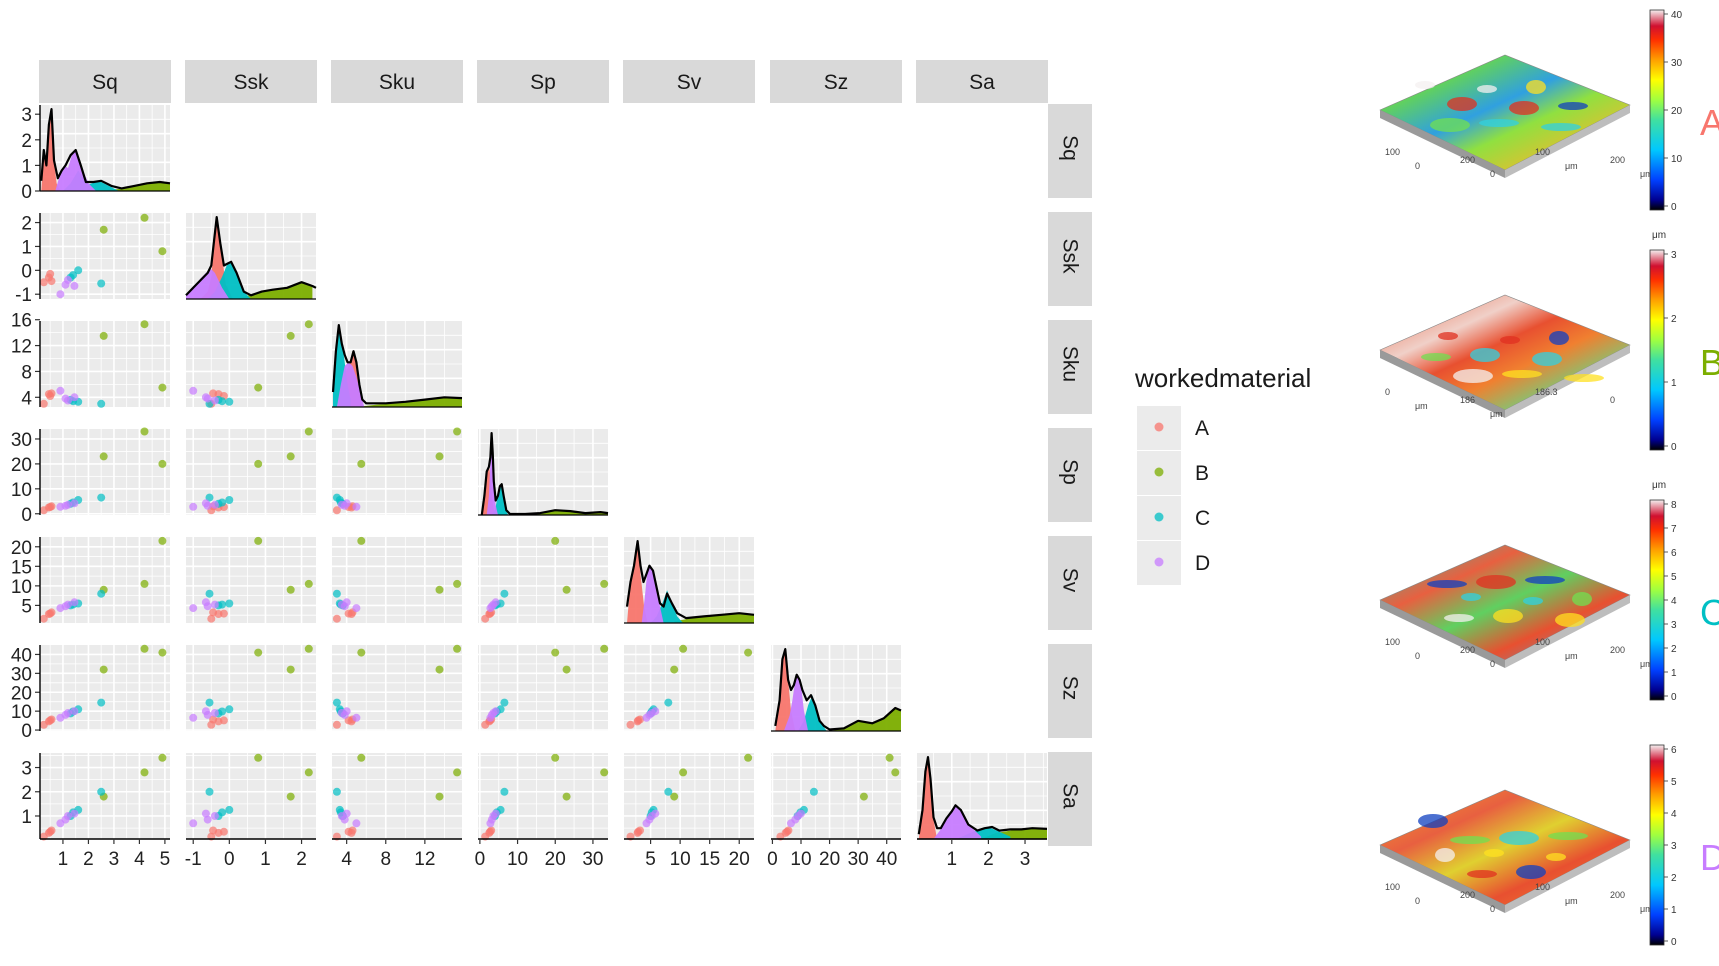  I want to click on panel-sa-sq, so click(104, 797).